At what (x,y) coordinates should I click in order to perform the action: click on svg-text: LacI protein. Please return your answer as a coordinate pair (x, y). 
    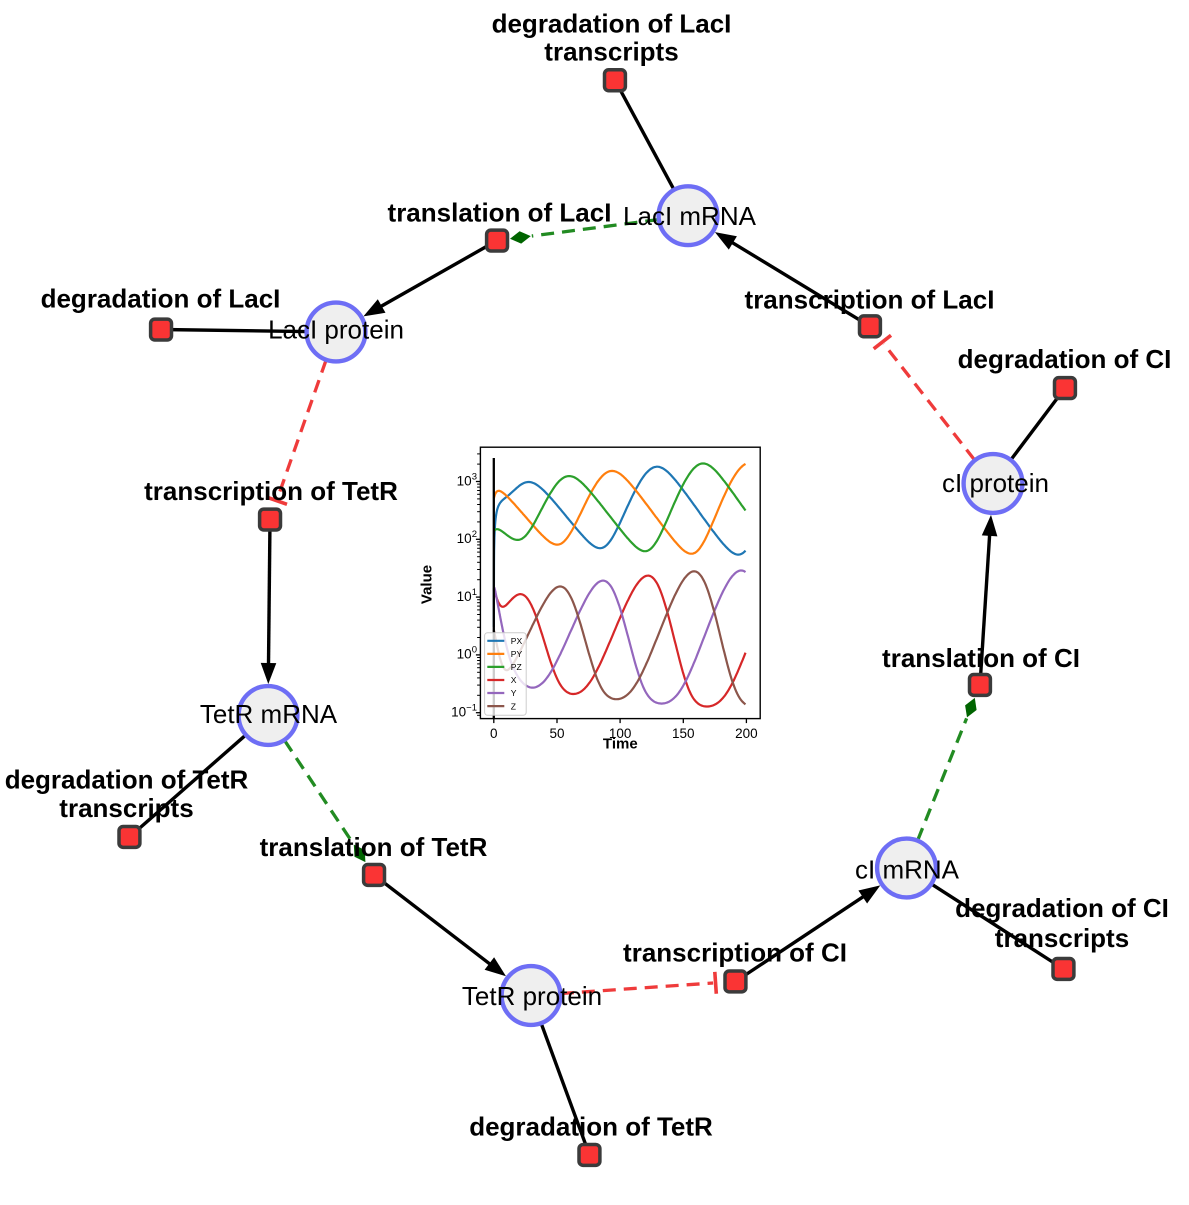
    Looking at the image, I should click on (336, 330).